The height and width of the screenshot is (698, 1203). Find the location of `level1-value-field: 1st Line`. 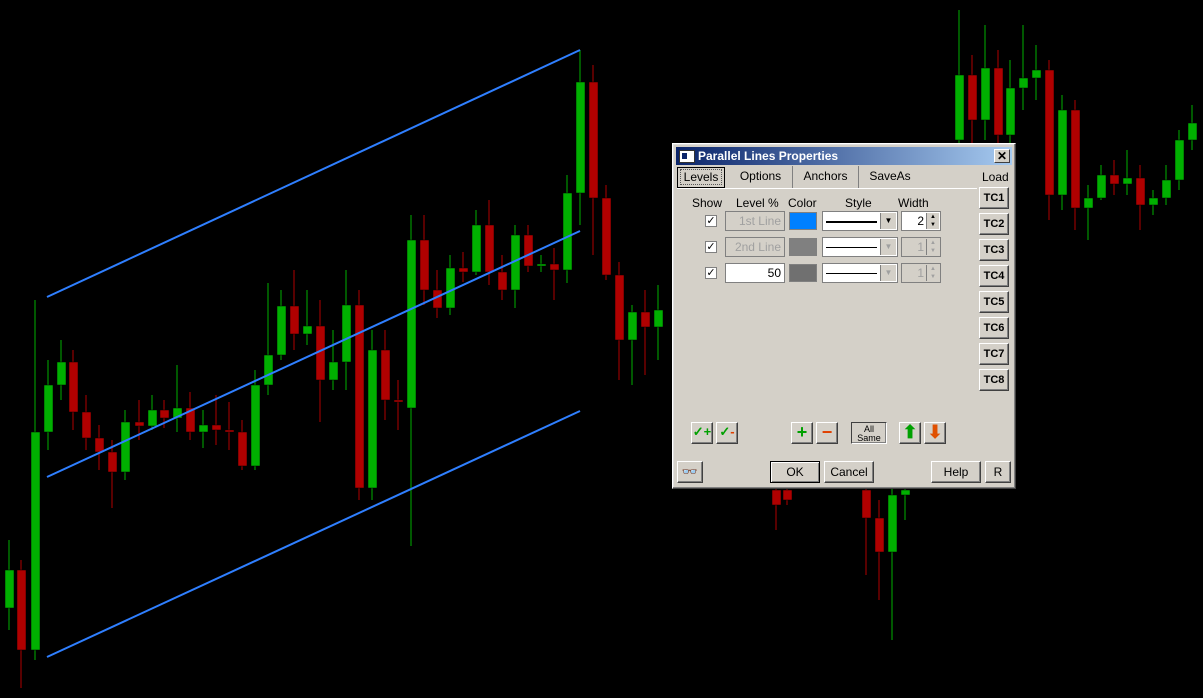

level1-value-field: 1st Line is located at coordinates (755, 221).